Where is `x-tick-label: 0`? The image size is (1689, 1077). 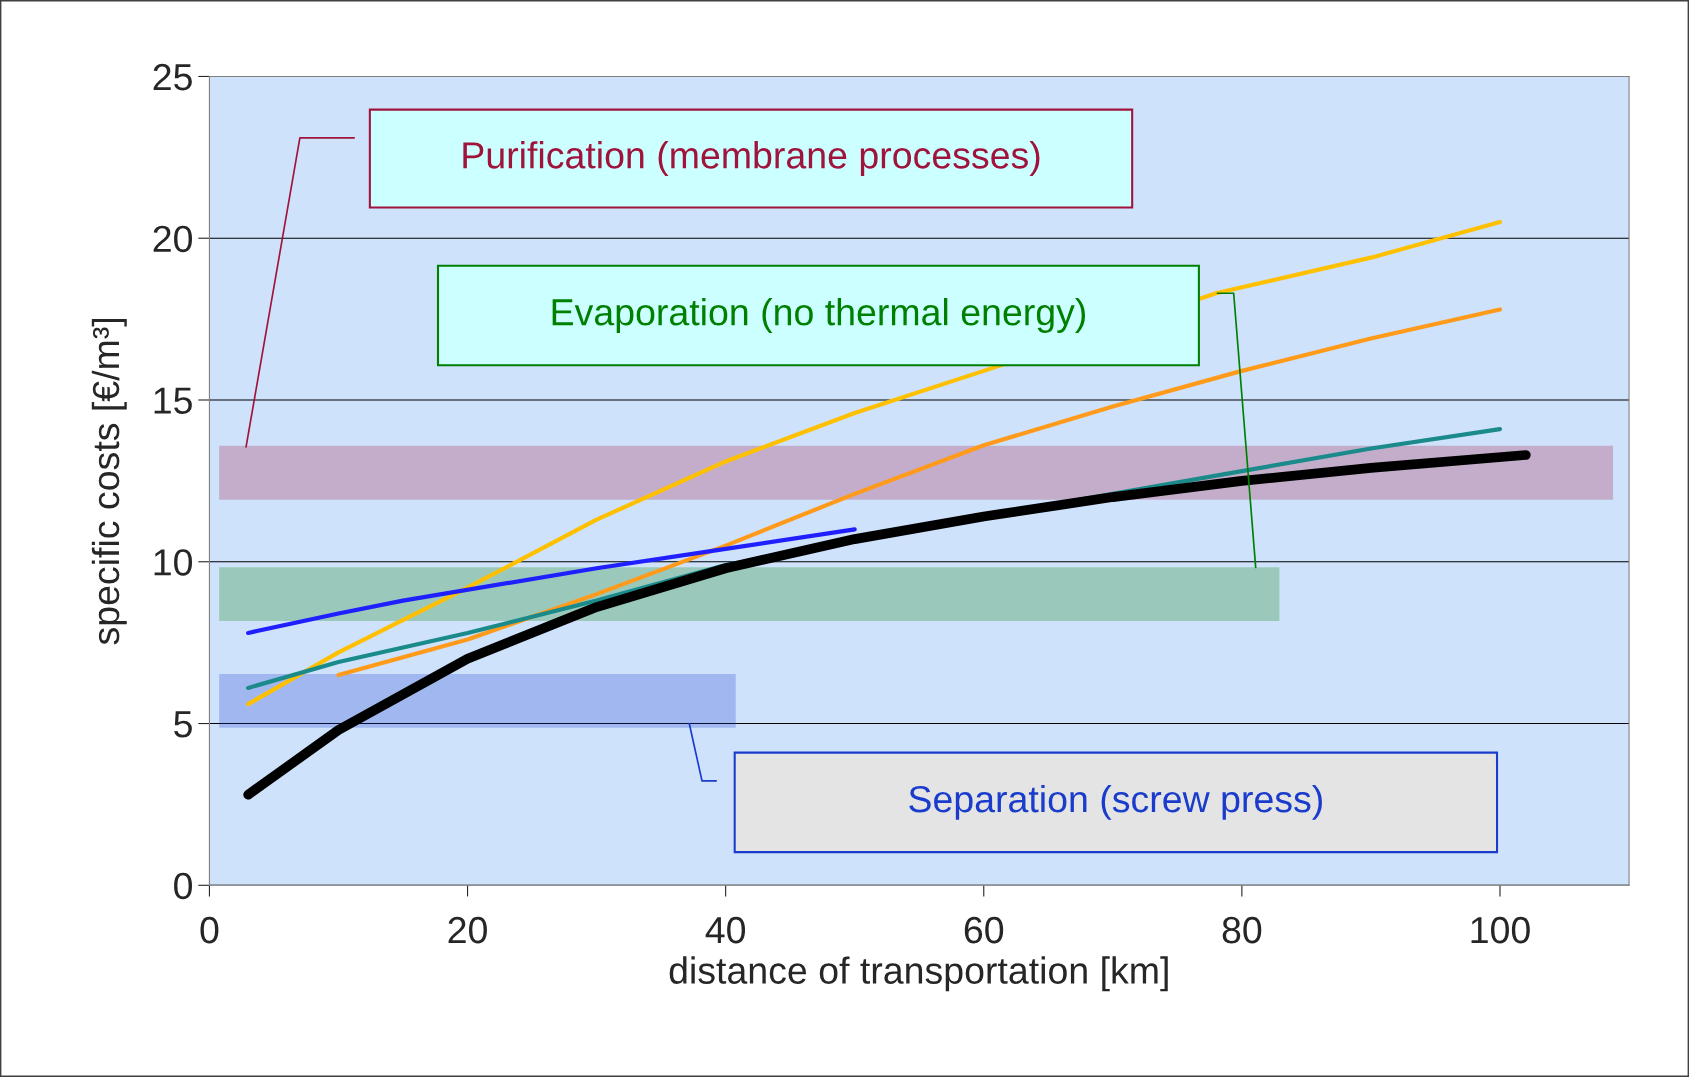
x-tick-label: 0 is located at coordinates (209, 930).